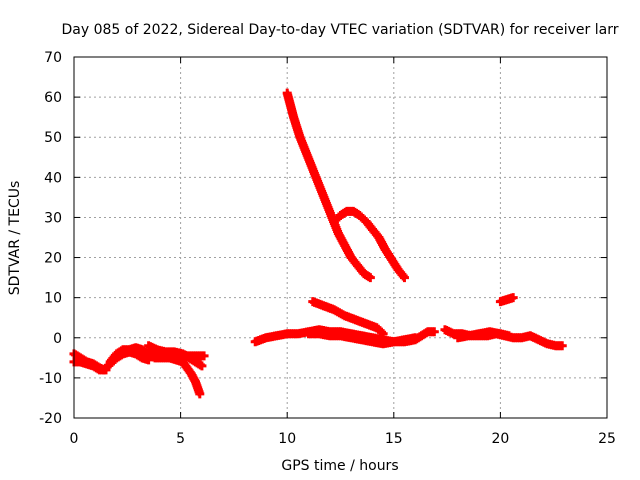  Describe the element at coordinates (50, 379) in the screenshot. I see `y-tick-label: -10` at that location.